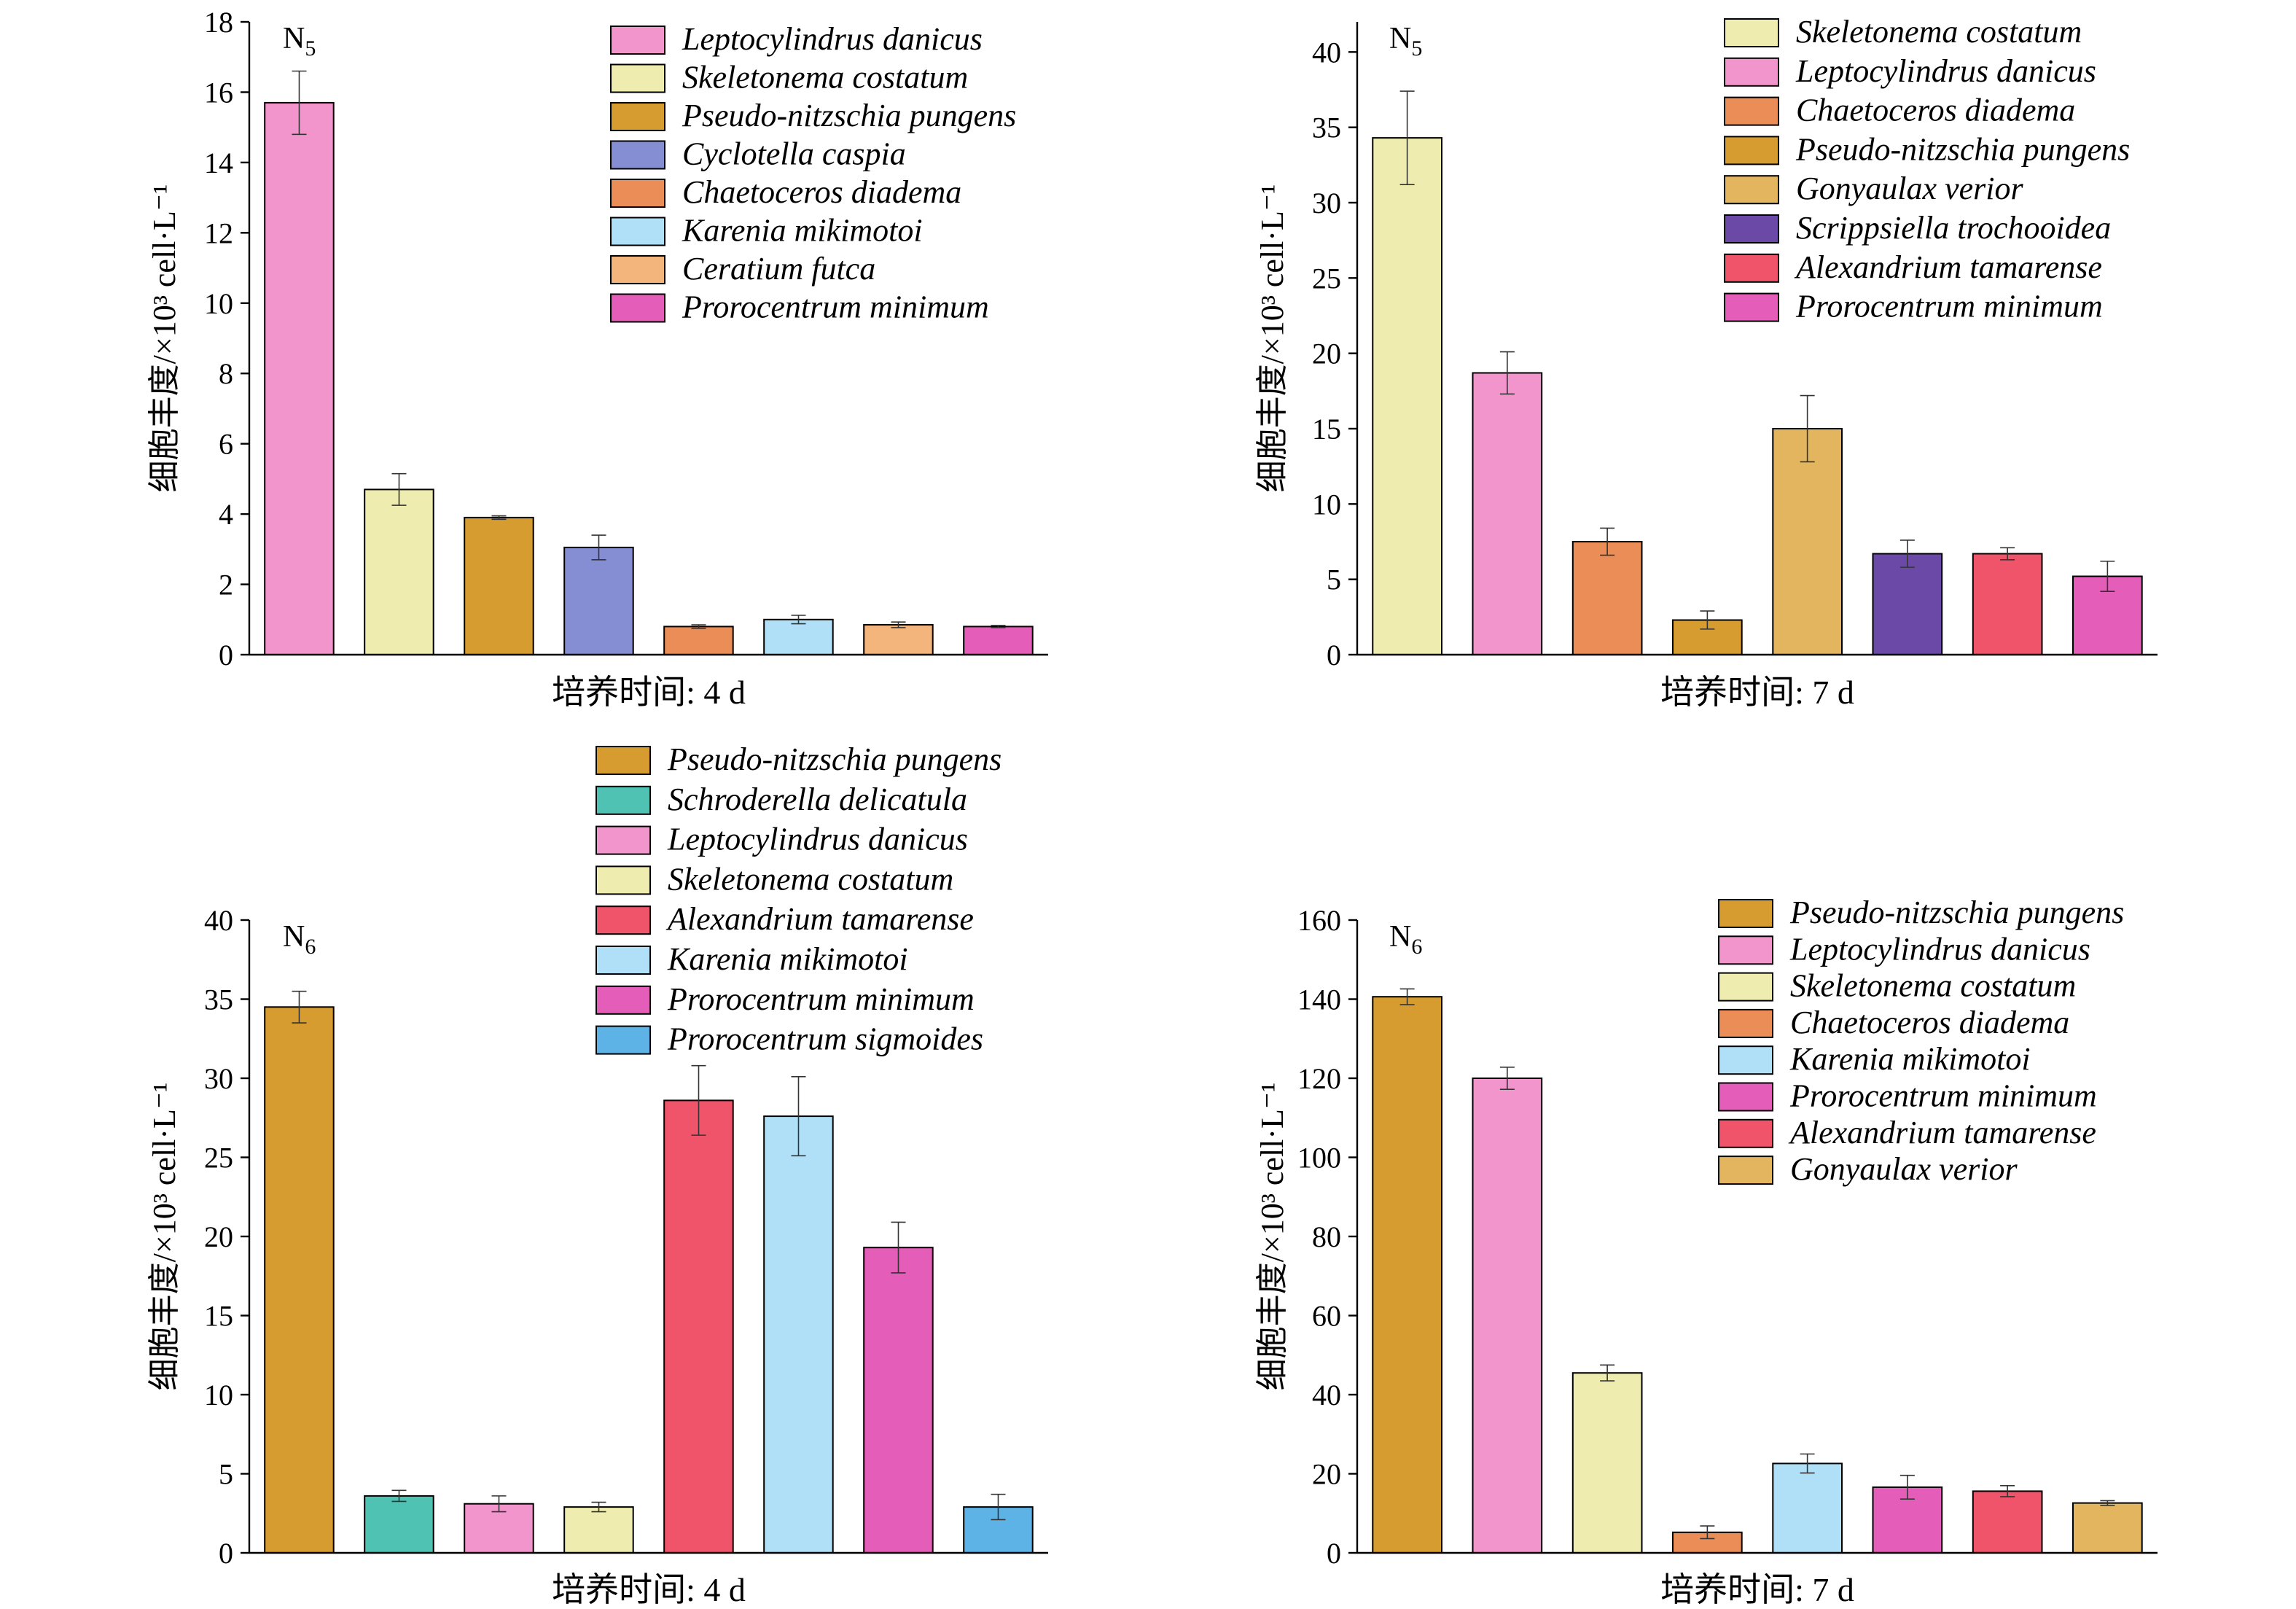 The height and width of the screenshot is (1609, 2296). Describe the element at coordinates (1327, 1474) in the screenshot. I see `y-tick-label: 20` at that location.